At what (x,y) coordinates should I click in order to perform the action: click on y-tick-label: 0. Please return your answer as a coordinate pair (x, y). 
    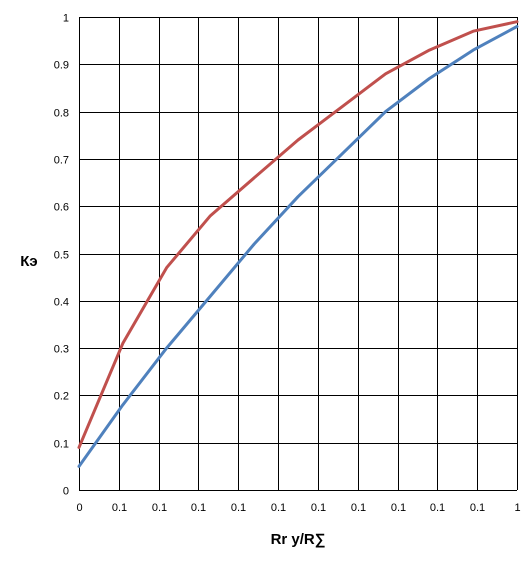
    Looking at the image, I should click on (66, 492).